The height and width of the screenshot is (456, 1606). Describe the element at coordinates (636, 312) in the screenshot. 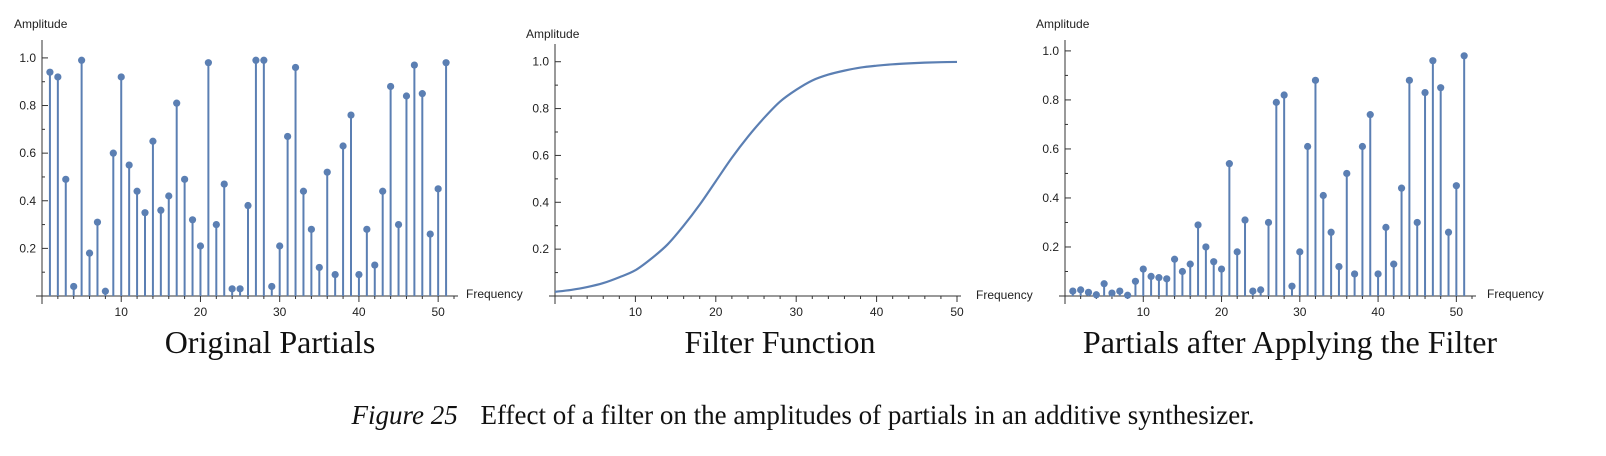

I see `chart-1-x-tick-label: 10` at that location.